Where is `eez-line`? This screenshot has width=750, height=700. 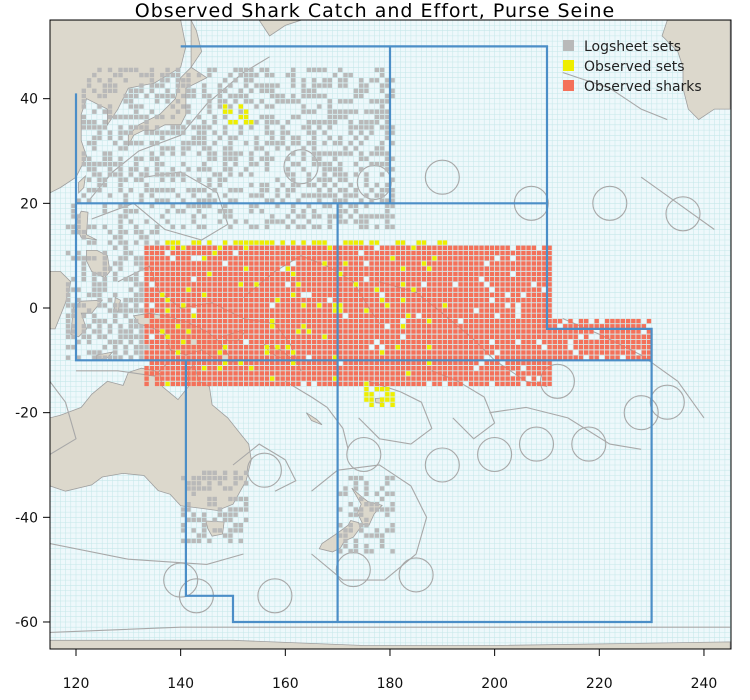 eez-line is located at coordinates (369, 522).